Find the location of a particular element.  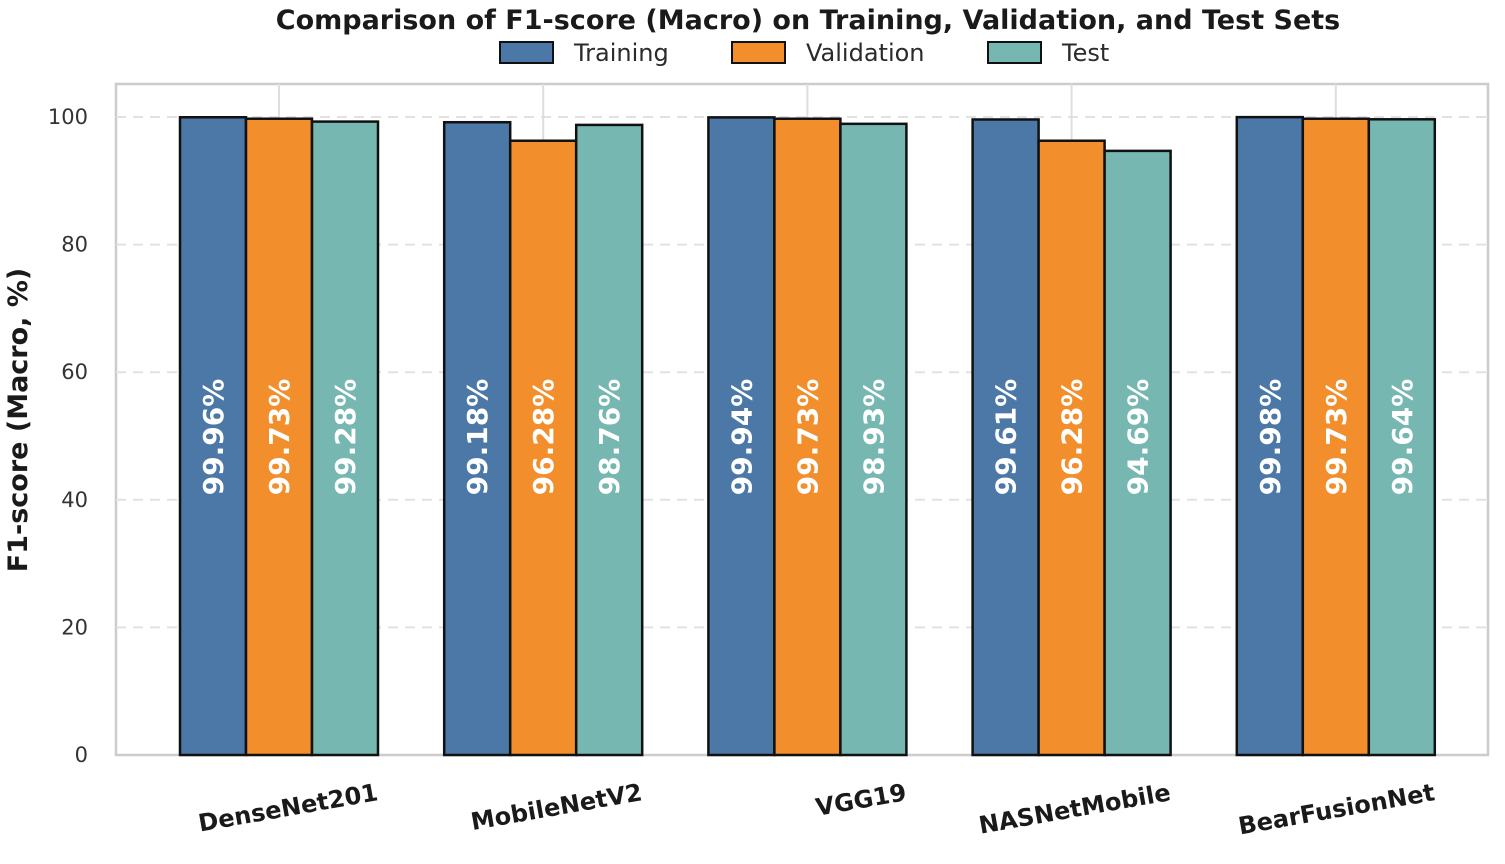

bar-value-label: 99.96% is located at coordinates (213, 437).